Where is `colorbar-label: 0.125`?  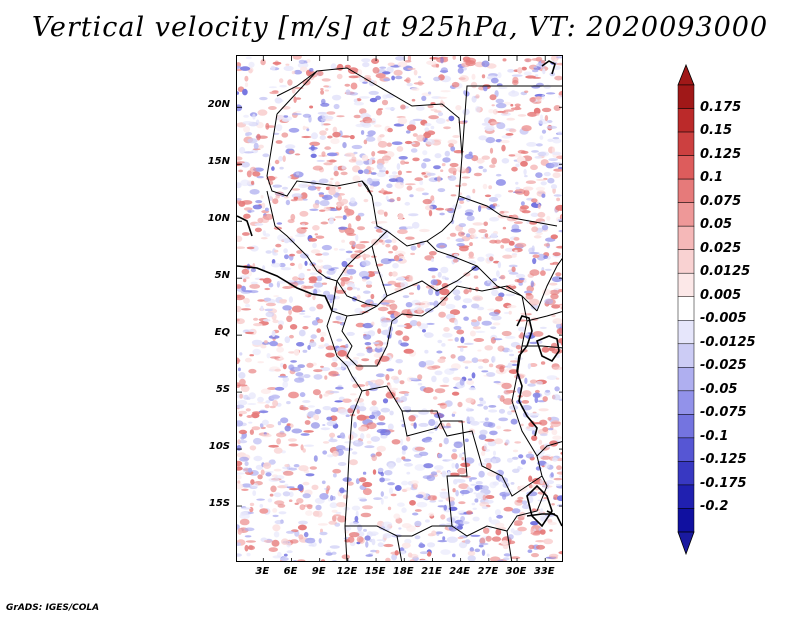 colorbar-label: 0.125 is located at coordinates (721, 154).